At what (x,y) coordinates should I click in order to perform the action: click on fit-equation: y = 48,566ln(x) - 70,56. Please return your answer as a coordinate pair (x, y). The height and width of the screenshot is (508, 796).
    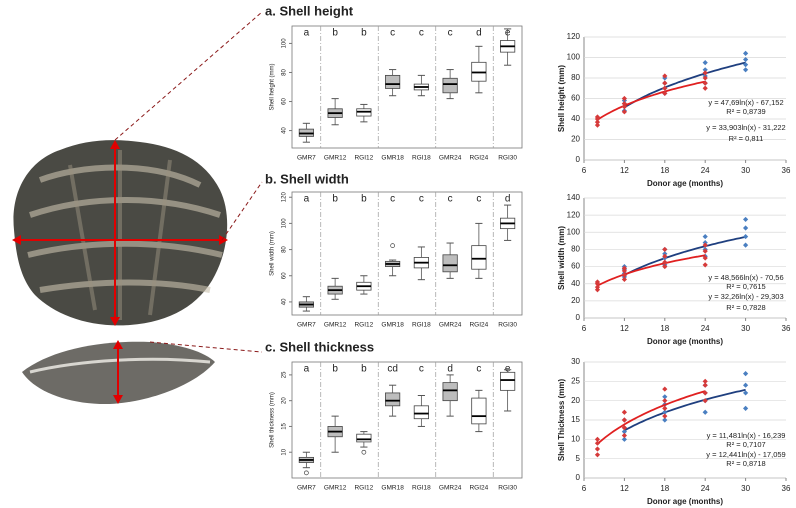
    Looking at the image, I should click on (745, 277).